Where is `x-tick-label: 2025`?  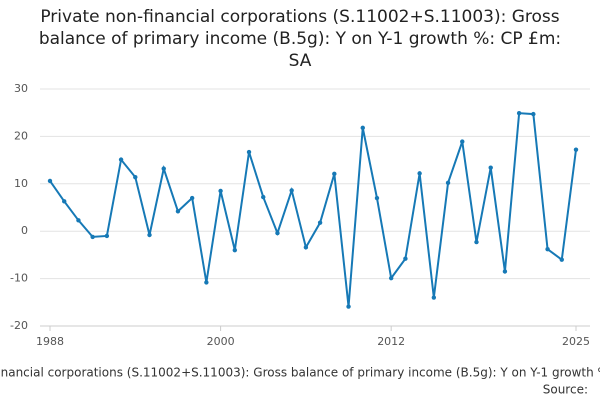 x-tick-label: 2025 is located at coordinates (576, 341).